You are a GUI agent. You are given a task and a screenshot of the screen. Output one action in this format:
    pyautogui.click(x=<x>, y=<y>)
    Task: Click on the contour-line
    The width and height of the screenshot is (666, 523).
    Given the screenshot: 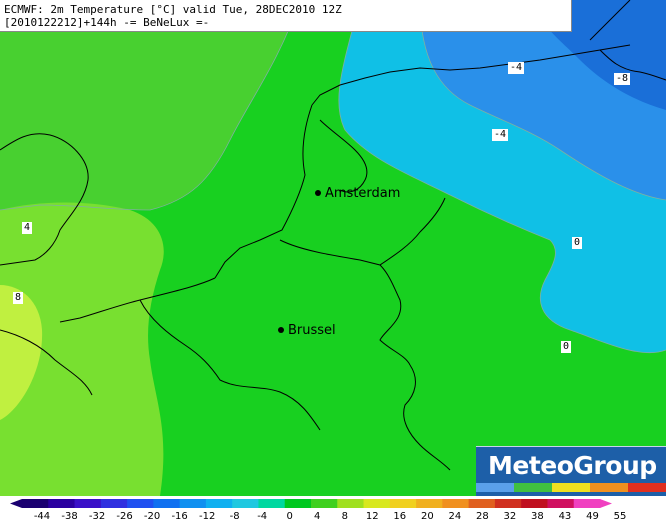 What is the action you would take?
    pyautogui.click(x=542, y=100)
    